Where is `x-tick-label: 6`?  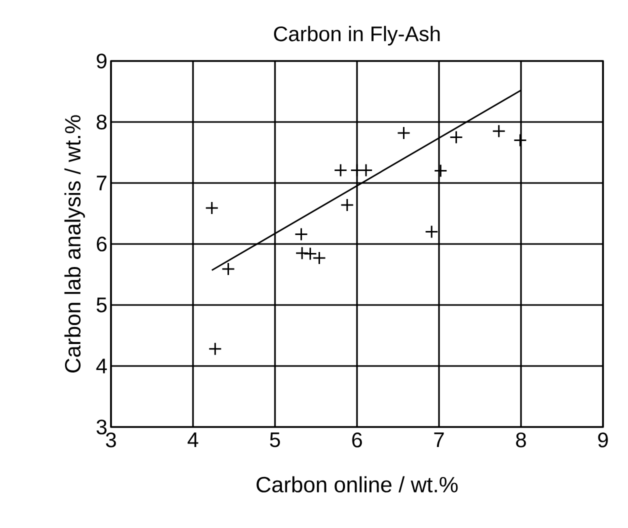
x-tick-label: 6 is located at coordinates (357, 440).